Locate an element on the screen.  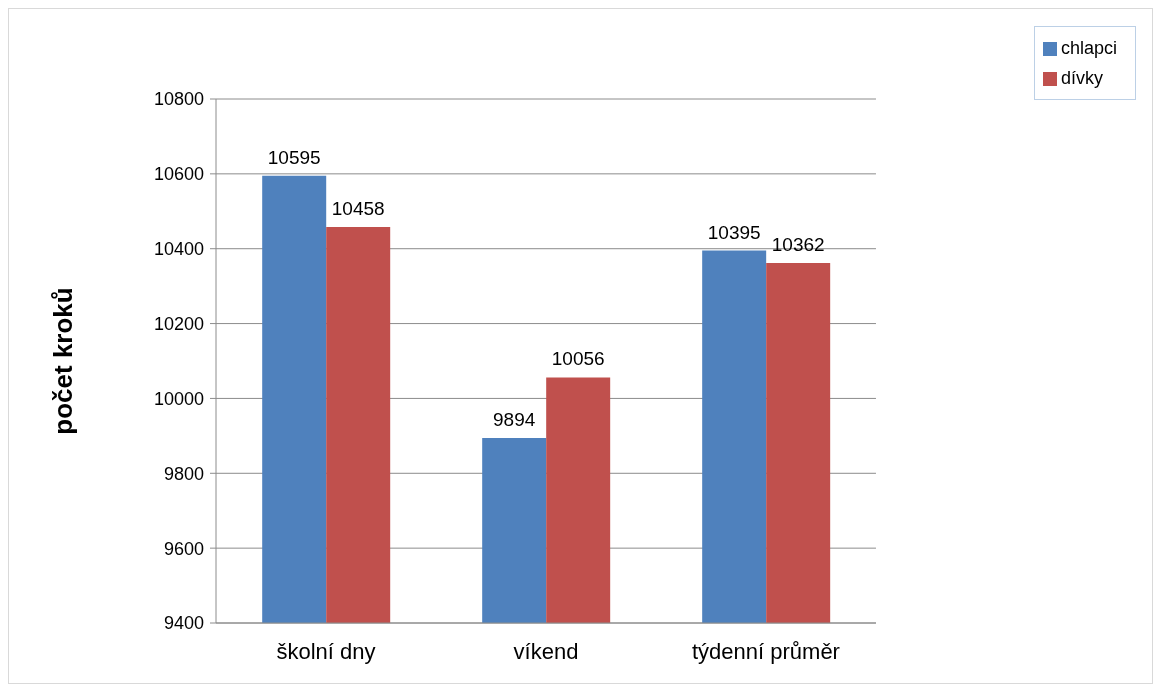
y-tick-label: 10600 is located at coordinates (178, 174).